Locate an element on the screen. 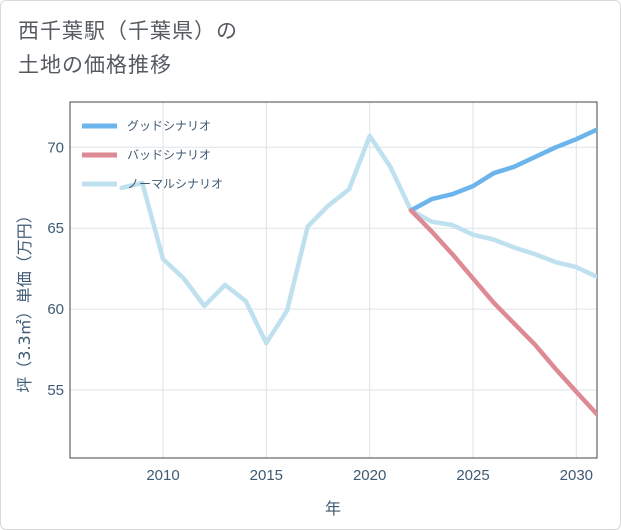 This screenshot has height=530, width=621. y-tick-label-55: 55 is located at coordinates (55, 390).